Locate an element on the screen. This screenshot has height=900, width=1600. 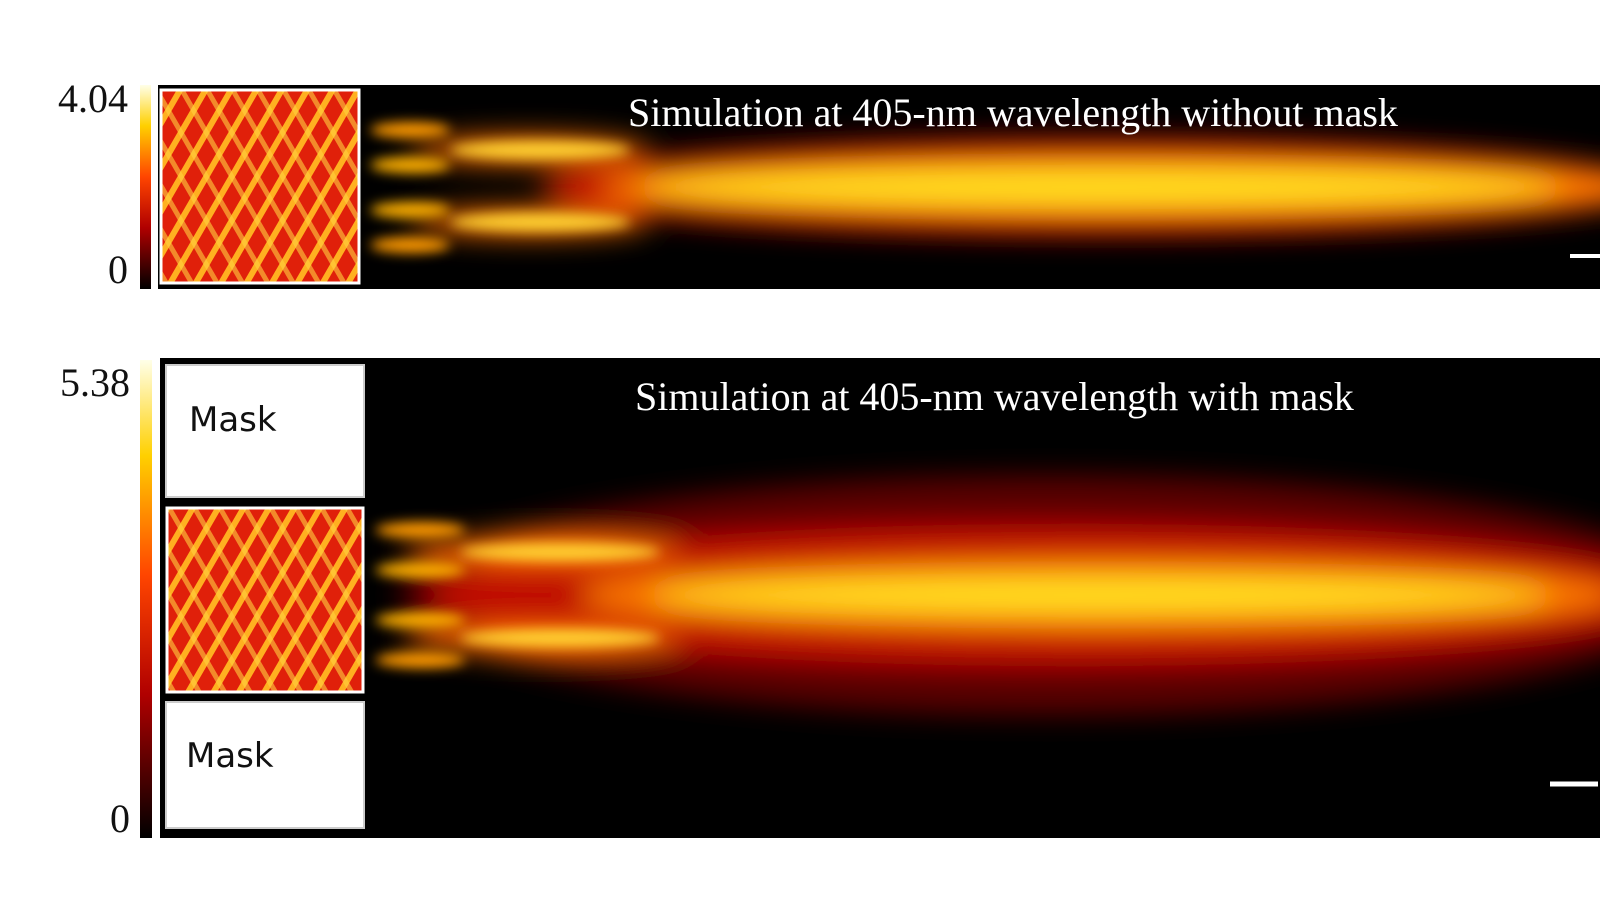
colorbar-max: 5.38 is located at coordinates (95, 382).